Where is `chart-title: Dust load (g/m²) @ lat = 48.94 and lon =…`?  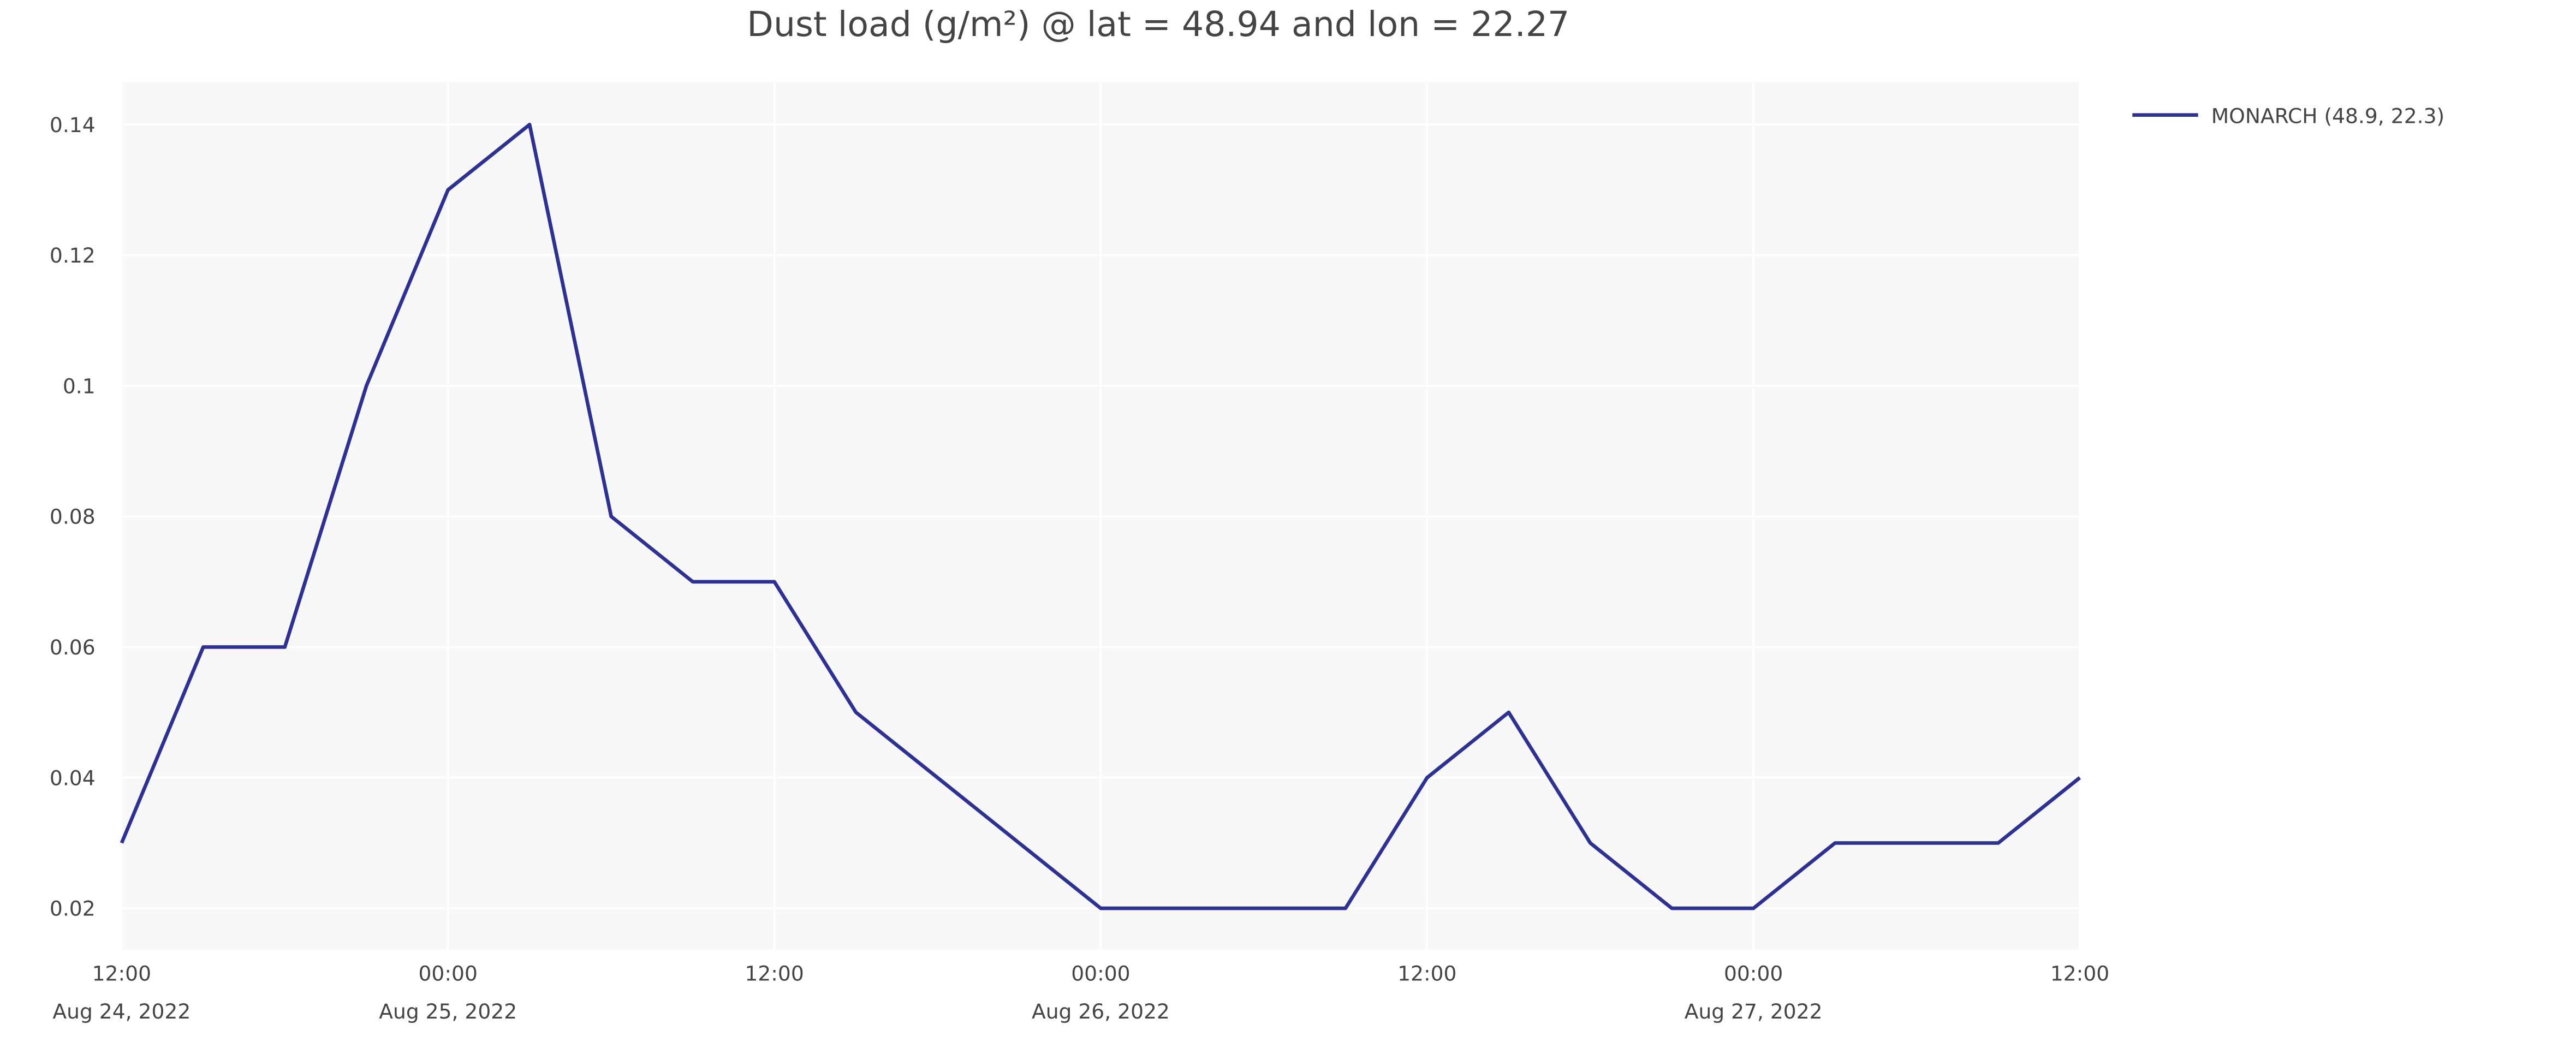 chart-title: Dust load (g/m²) @ lat = 48.94 and lon =… is located at coordinates (1158, 24).